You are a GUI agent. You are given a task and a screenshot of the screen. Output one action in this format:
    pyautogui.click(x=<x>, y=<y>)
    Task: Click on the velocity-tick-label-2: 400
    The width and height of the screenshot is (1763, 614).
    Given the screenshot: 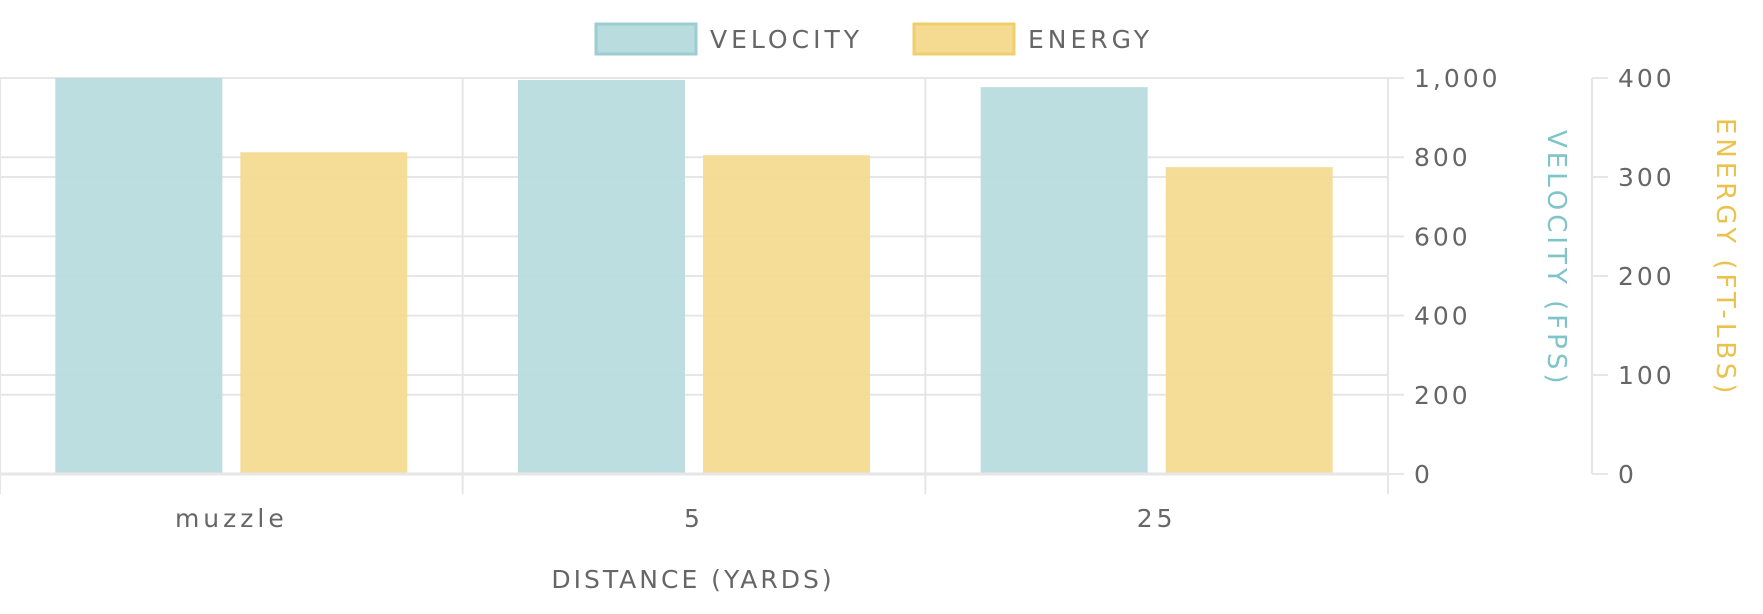 What is the action you would take?
    pyautogui.click(x=1442, y=316)
    